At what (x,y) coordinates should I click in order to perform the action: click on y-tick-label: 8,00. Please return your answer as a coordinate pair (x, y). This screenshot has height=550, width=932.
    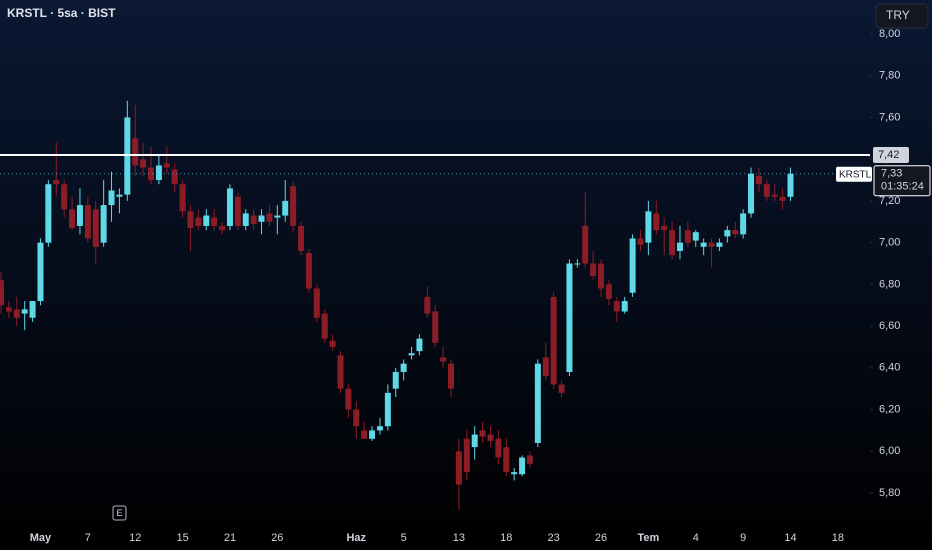
    Looking at the image, I should click on (889, 34).